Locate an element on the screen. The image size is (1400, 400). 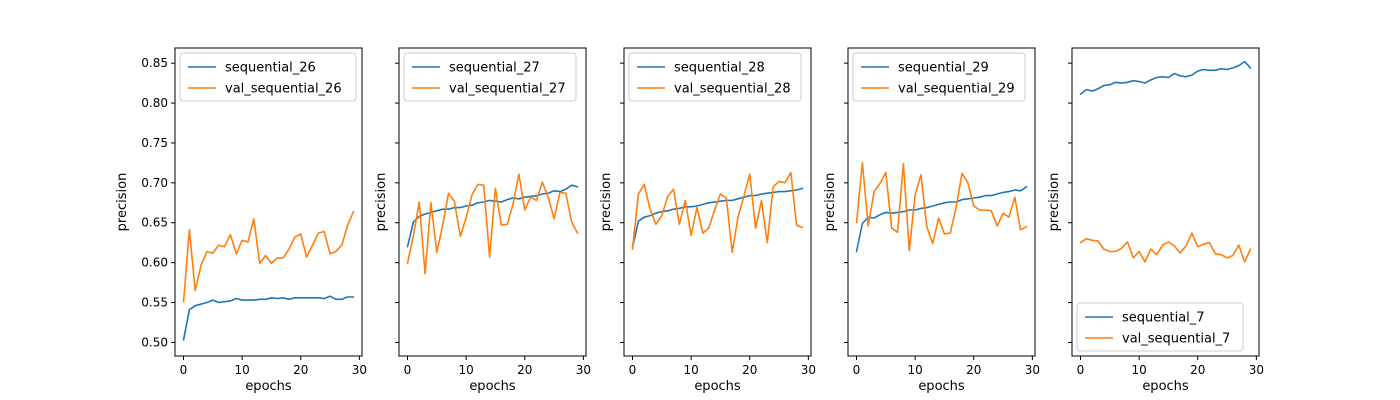
y-tick-label: 0.65 is located at coordinates (154, 223).